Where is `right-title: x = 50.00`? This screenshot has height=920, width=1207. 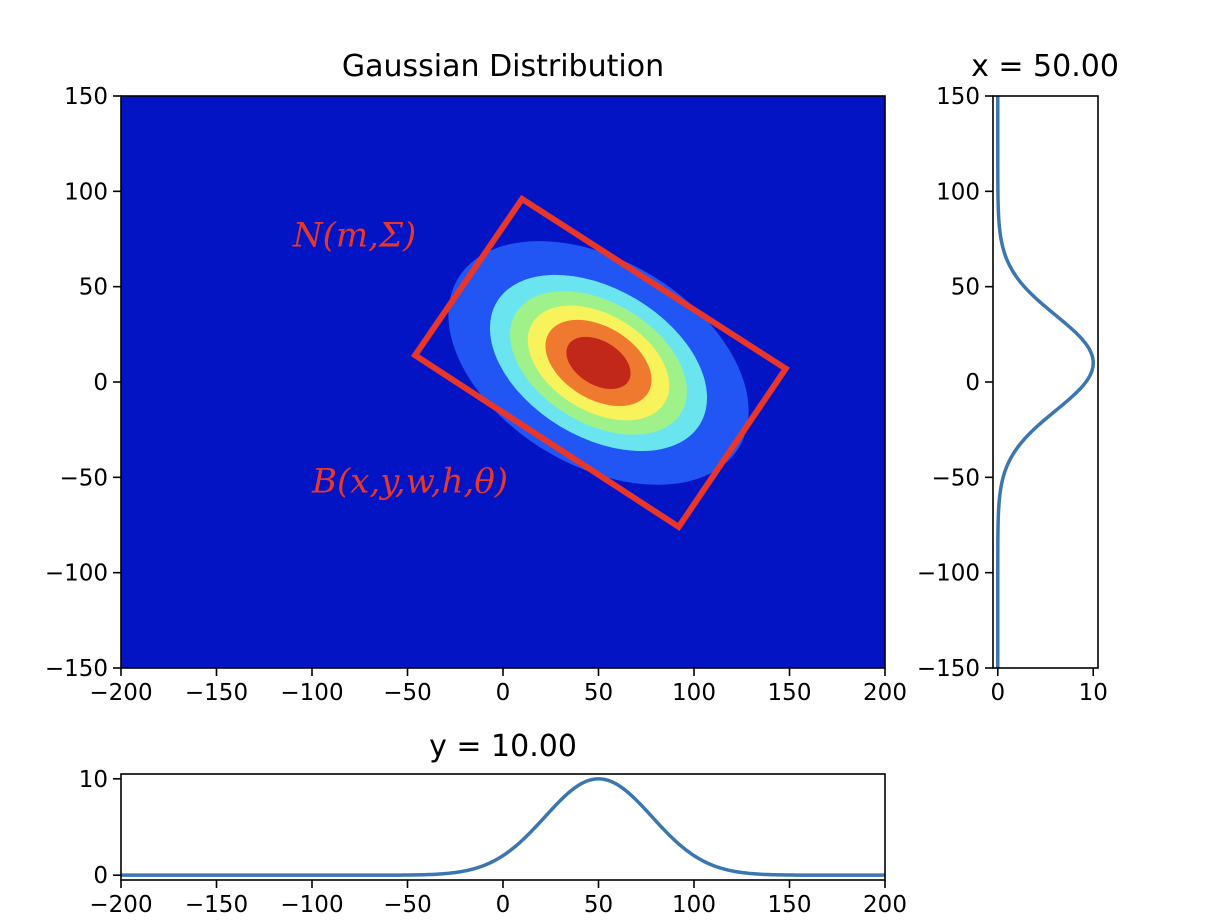 right-title: x = 50.00 is located at coordinates (1045, 66).